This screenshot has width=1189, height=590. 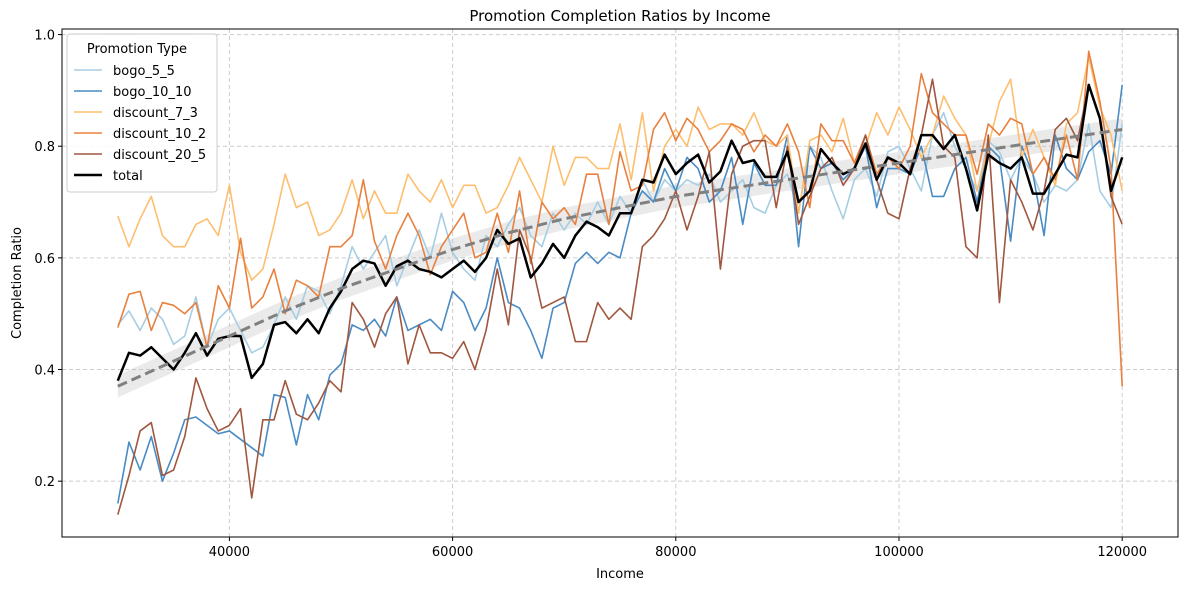 I want to click on legend-label-discount-20-5: discount_20_5, so click(x=159, y=155).